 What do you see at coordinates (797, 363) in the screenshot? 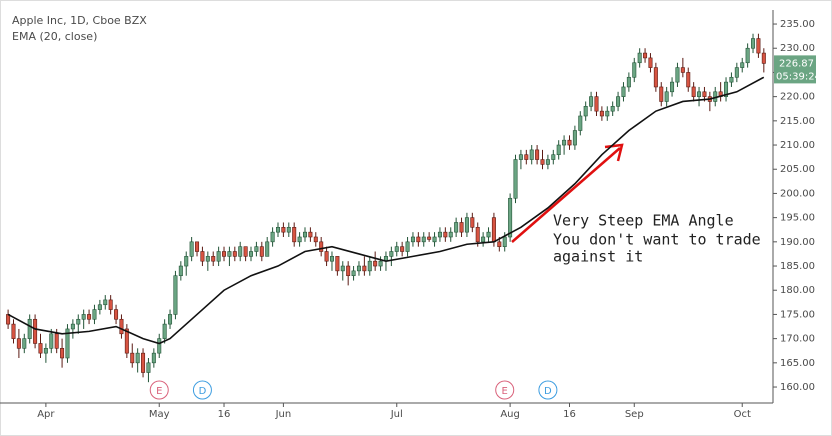
I see `y-tick-label: 165.00` at bounding box center [797, 363].